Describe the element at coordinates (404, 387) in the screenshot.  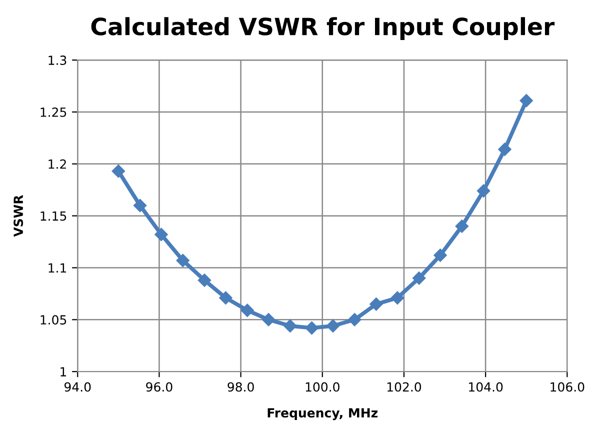
I see `x-tick-label: 102.0` at that location.